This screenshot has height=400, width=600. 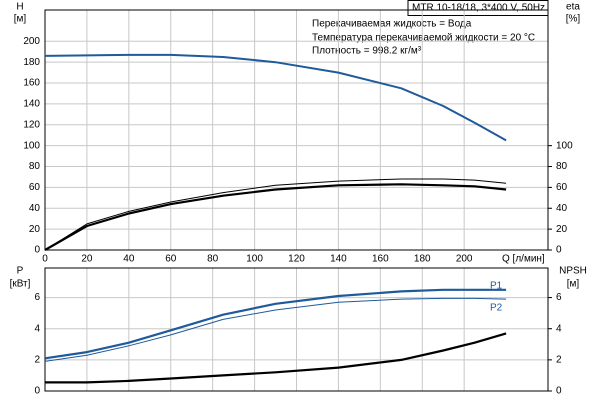 What do you see at coordinates (296, 259) in the screenshot?
I see `x-tick-label: 120` at bounding box center [296, 259].